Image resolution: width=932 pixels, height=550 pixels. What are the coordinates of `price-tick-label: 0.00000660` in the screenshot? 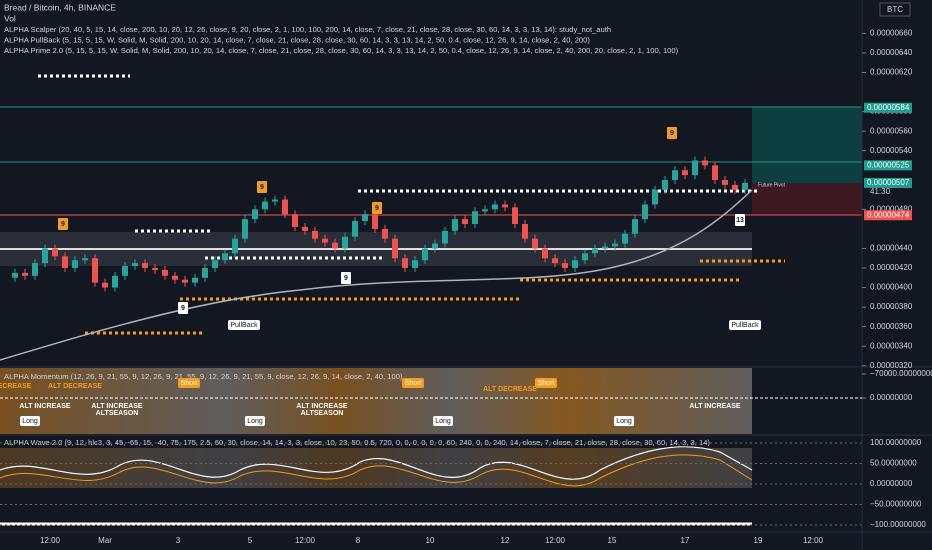 It's located at (891, 33).